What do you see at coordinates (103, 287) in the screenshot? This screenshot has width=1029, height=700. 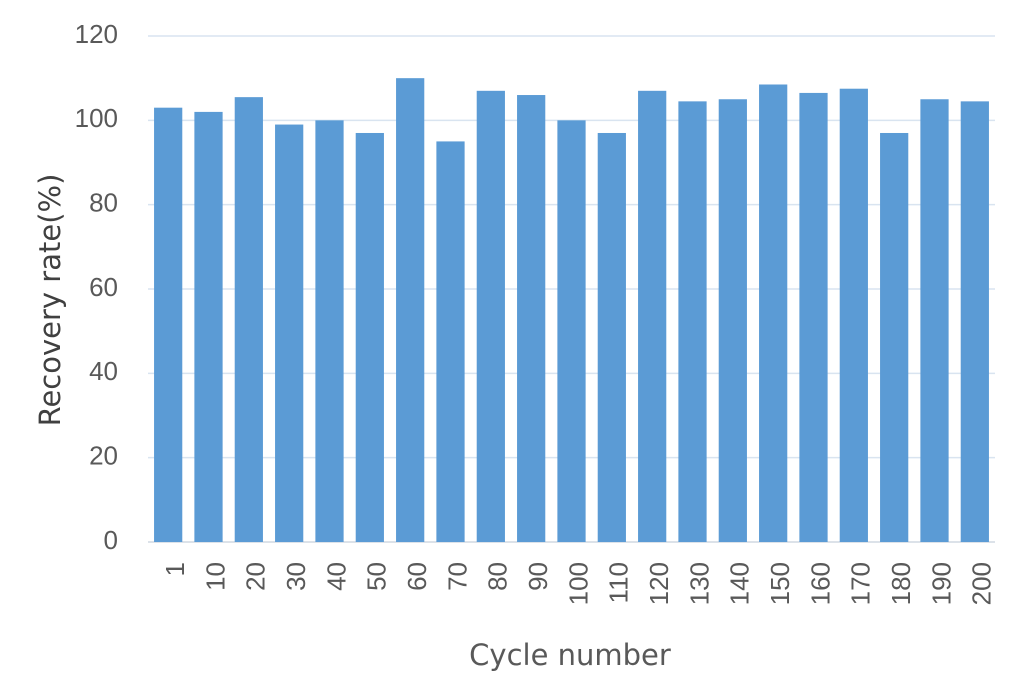 I see `y-tick-label: 60` at bounding box center [103, 287].